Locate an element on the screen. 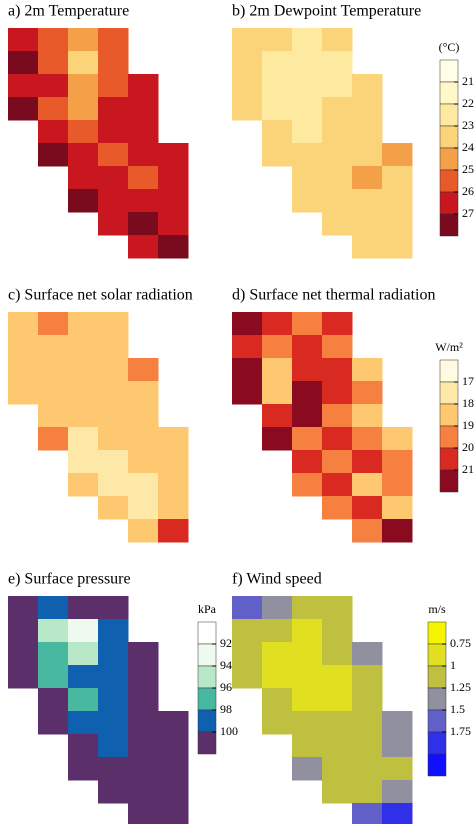 This screenshot has width=474, height=824. tick-label: 1.75 is located at coordinates (460, 731).